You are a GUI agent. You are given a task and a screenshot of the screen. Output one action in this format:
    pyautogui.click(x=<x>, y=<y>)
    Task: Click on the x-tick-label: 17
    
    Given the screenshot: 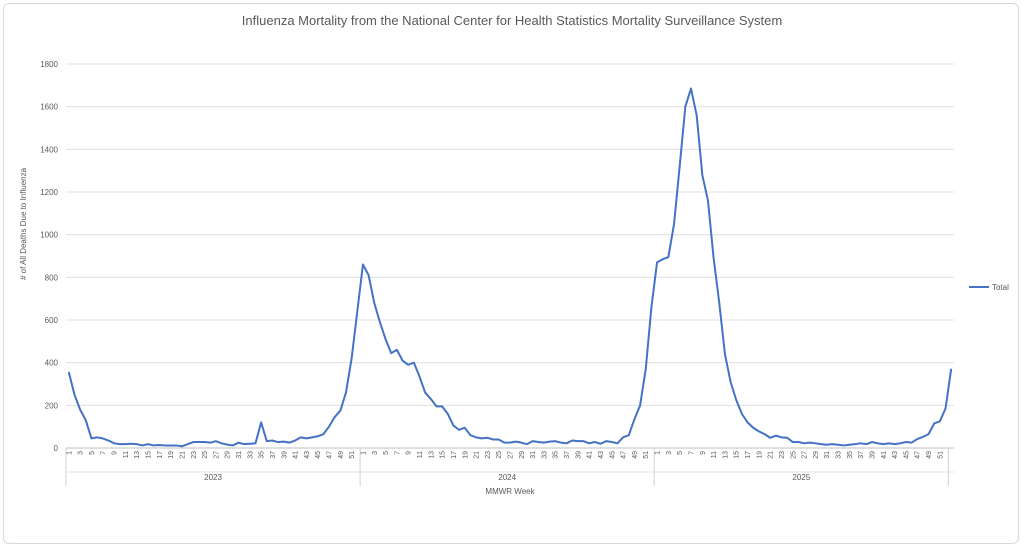 What is the action you would take?
    pyautogui.click(x=160, y=455)
    